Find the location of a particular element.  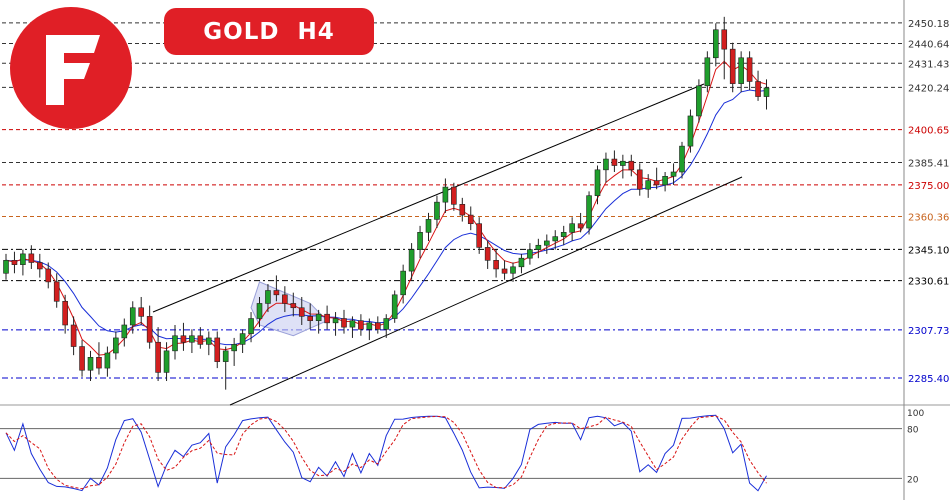

stoch-scale-label: 80 is located at coordinates (913, 431).